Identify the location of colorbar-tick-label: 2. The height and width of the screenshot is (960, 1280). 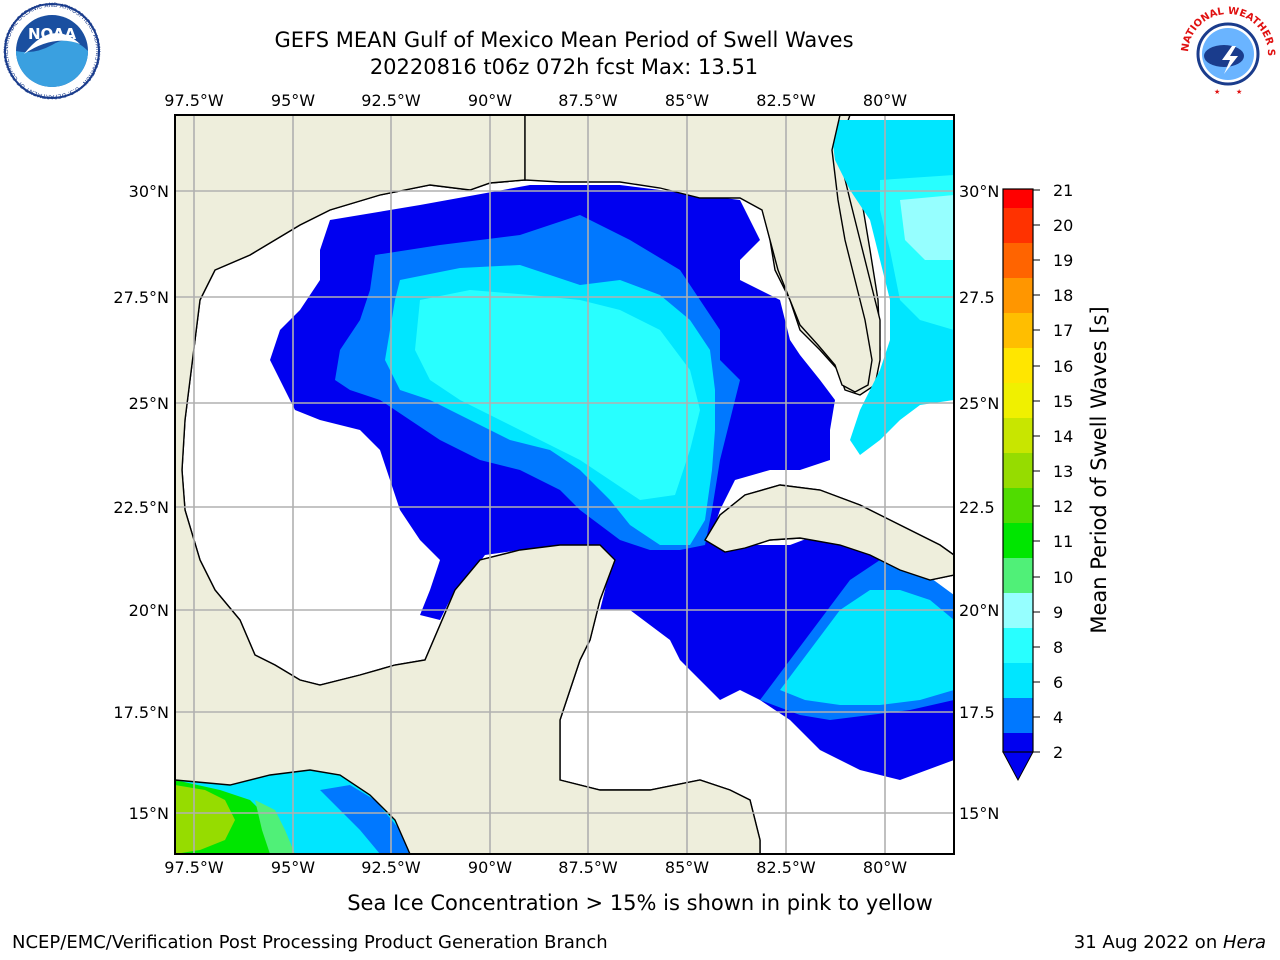
(1058, 752).